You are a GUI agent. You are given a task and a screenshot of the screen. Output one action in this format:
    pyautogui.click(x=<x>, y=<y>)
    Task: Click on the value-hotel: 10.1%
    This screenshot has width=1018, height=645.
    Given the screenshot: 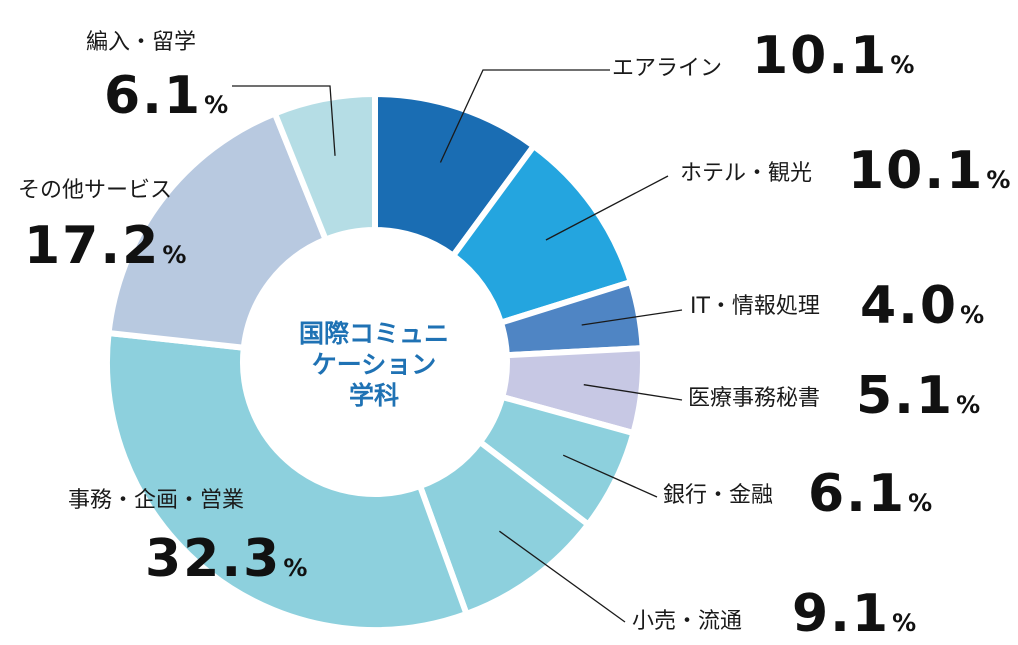 What is the action you would take?
    pyautogui.click(x=929, y=171)
    